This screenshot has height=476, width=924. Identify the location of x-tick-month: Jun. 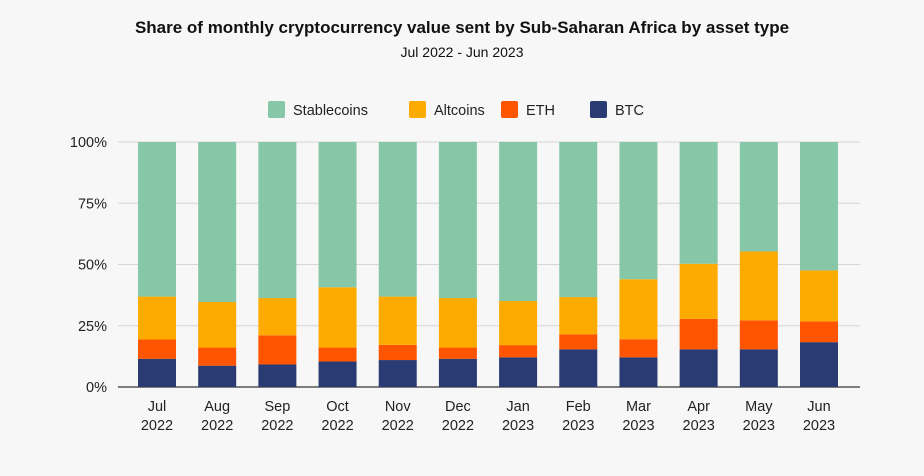
(818, 407).